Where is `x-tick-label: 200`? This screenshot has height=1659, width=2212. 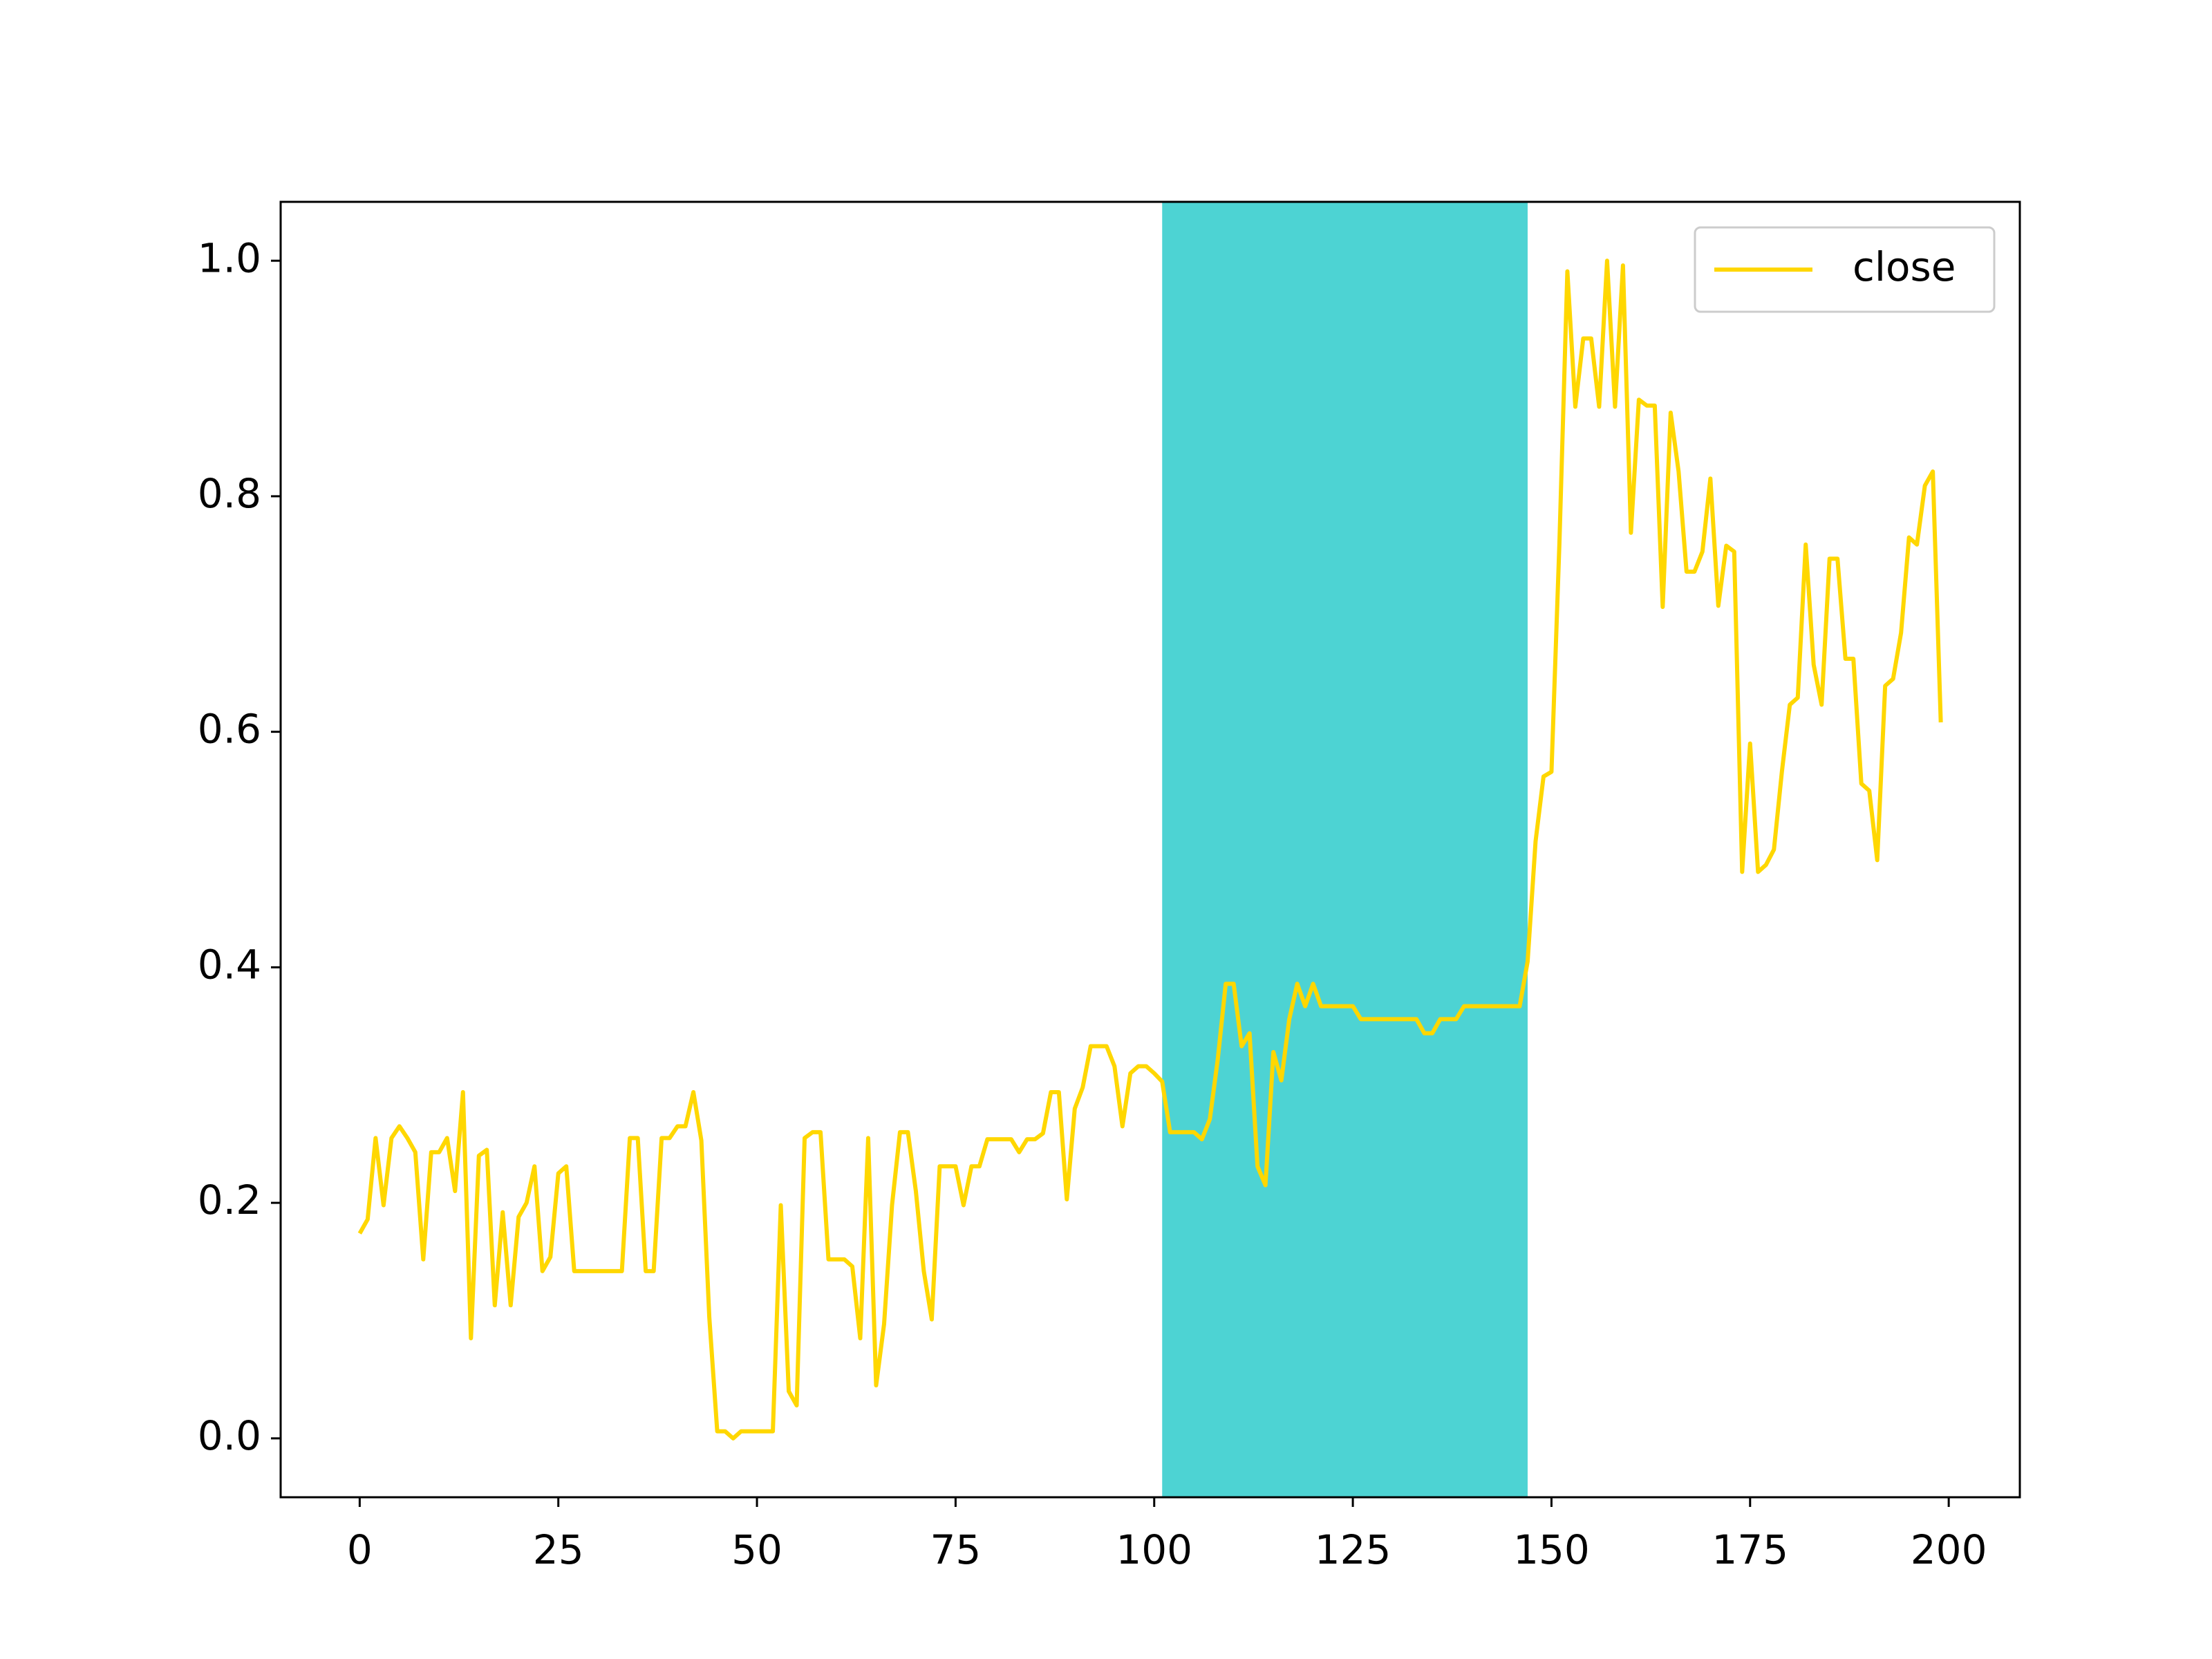
x-tick-label: 200 is located at coordinates (1949, 1549).